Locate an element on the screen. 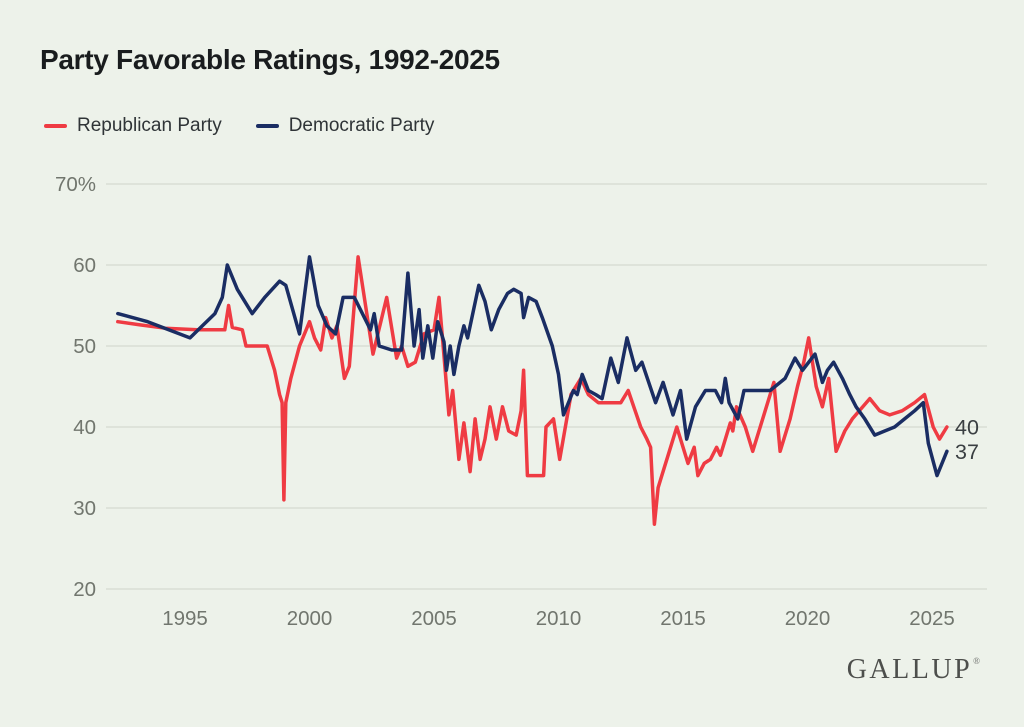  y-tick-label-60: 60 is located at coordinates (84, 265).